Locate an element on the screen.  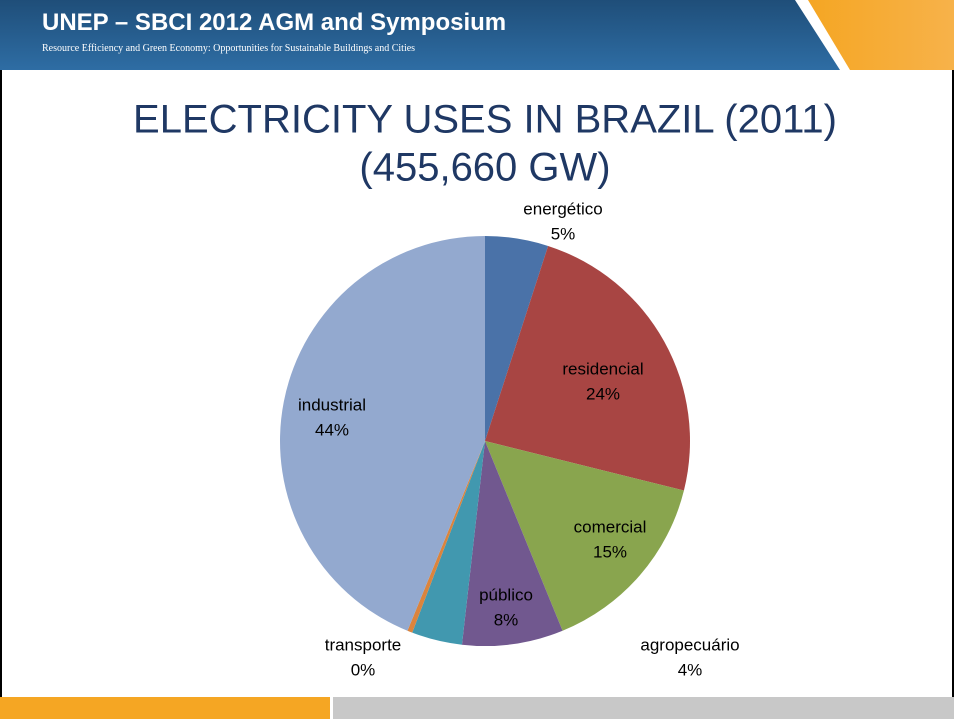
footer-orange is located at coordinates (165, 708).